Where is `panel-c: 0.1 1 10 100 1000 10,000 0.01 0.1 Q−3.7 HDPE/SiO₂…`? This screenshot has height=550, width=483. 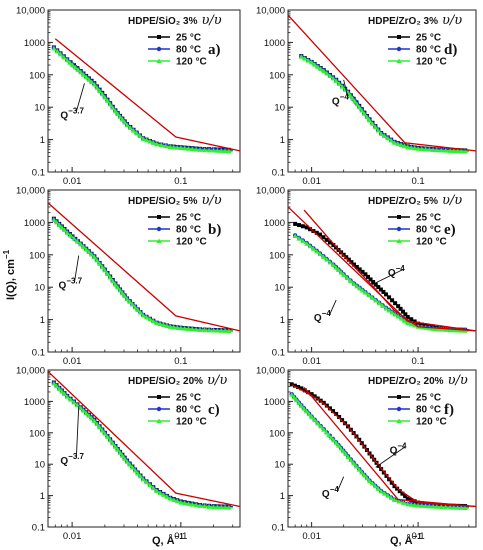 panel-c: 0.1 1 10 100 1000 10,000 0.01 0.1 Q−3.7 HDPE/SiO₂… is located at coordinates (128, 454).